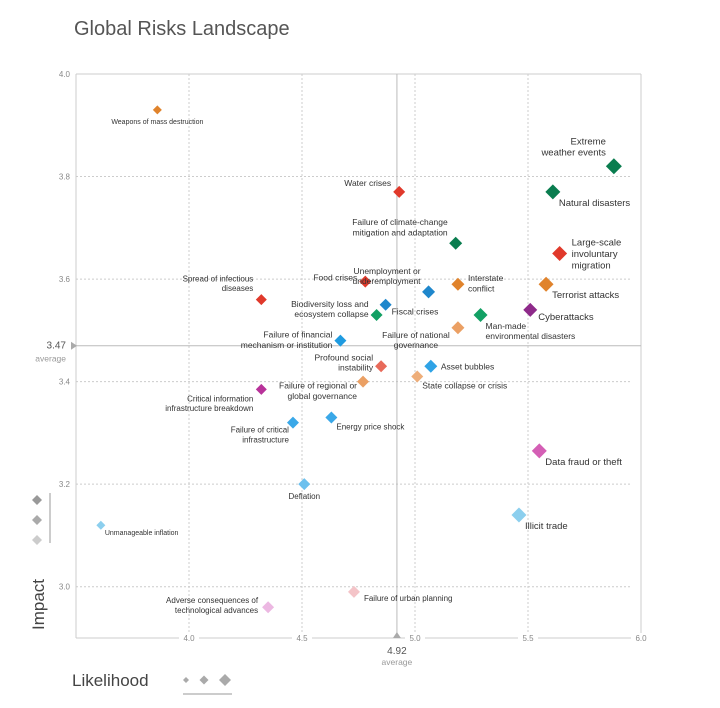 The image size is (720, 708). What do you see at coordinates (408, 598) in the screenshot?
I see `data-label: Failure of urban planning` at bounding box center [408, 598].